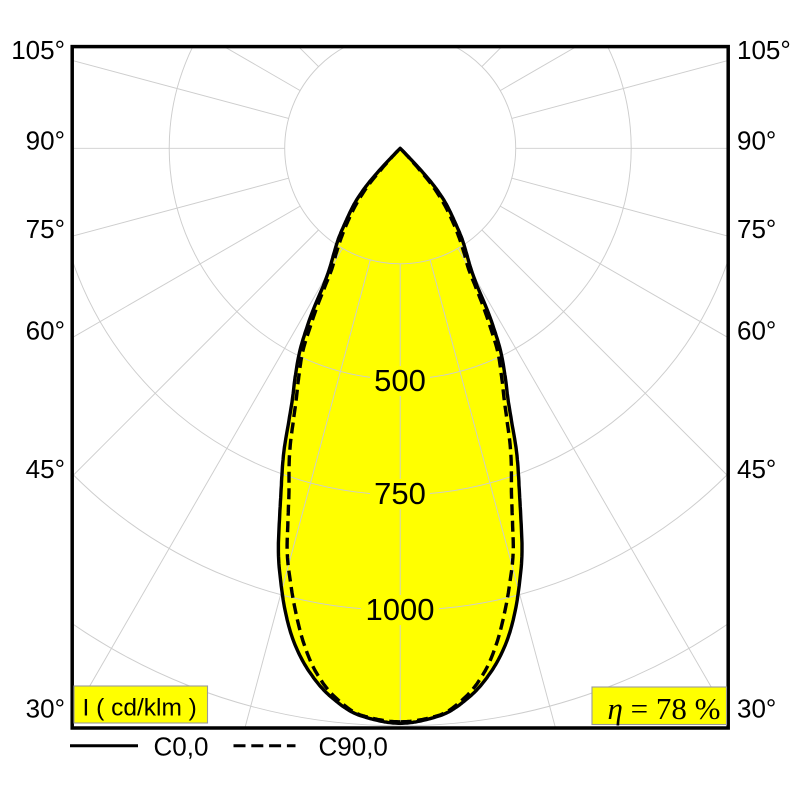  Describe the element at coordinates (664, 708) in the screenshot. I see `svg-text: η = 78 %` at that location.